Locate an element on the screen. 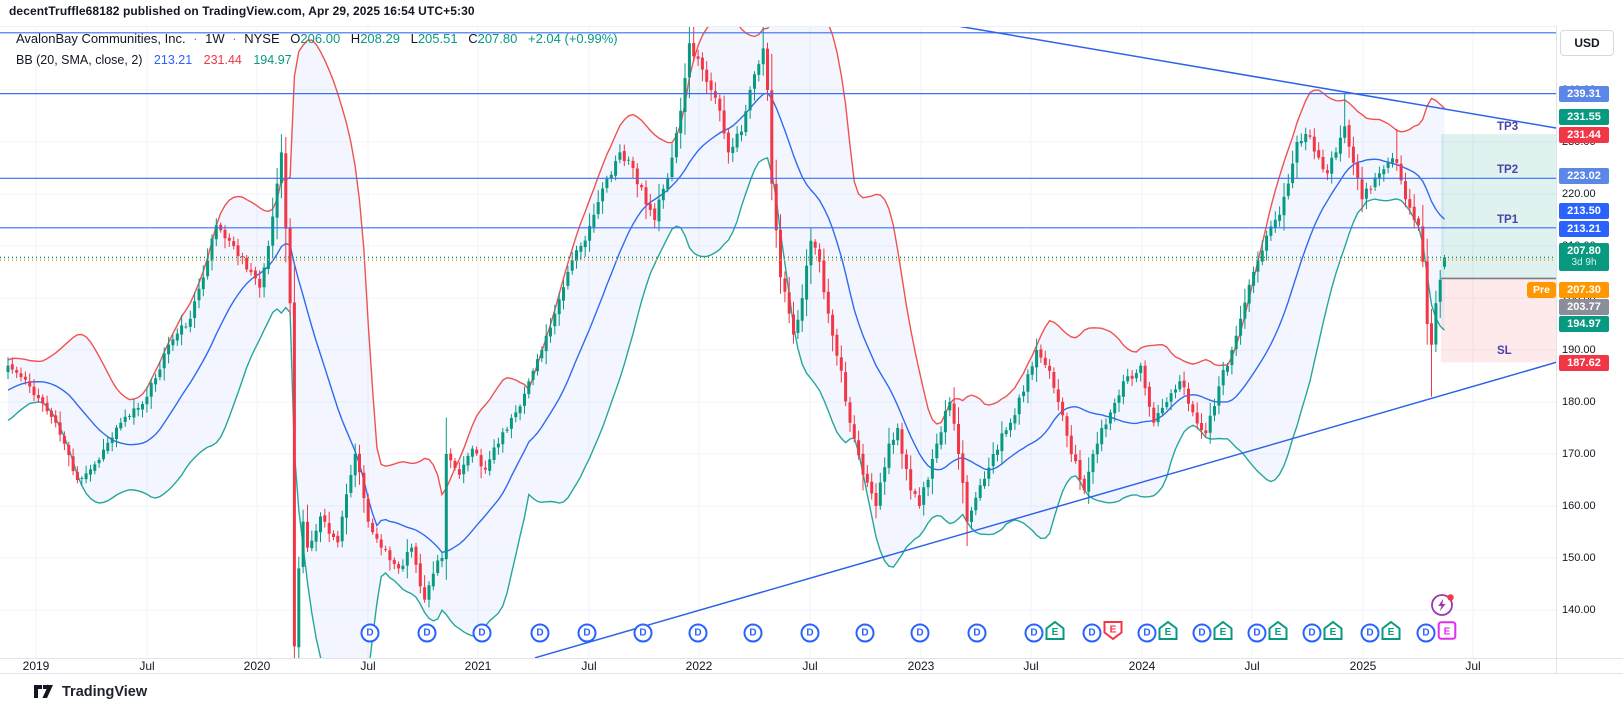 The image size is (1623, 708). currency-button: USD is located at coordinates (1587, 43).